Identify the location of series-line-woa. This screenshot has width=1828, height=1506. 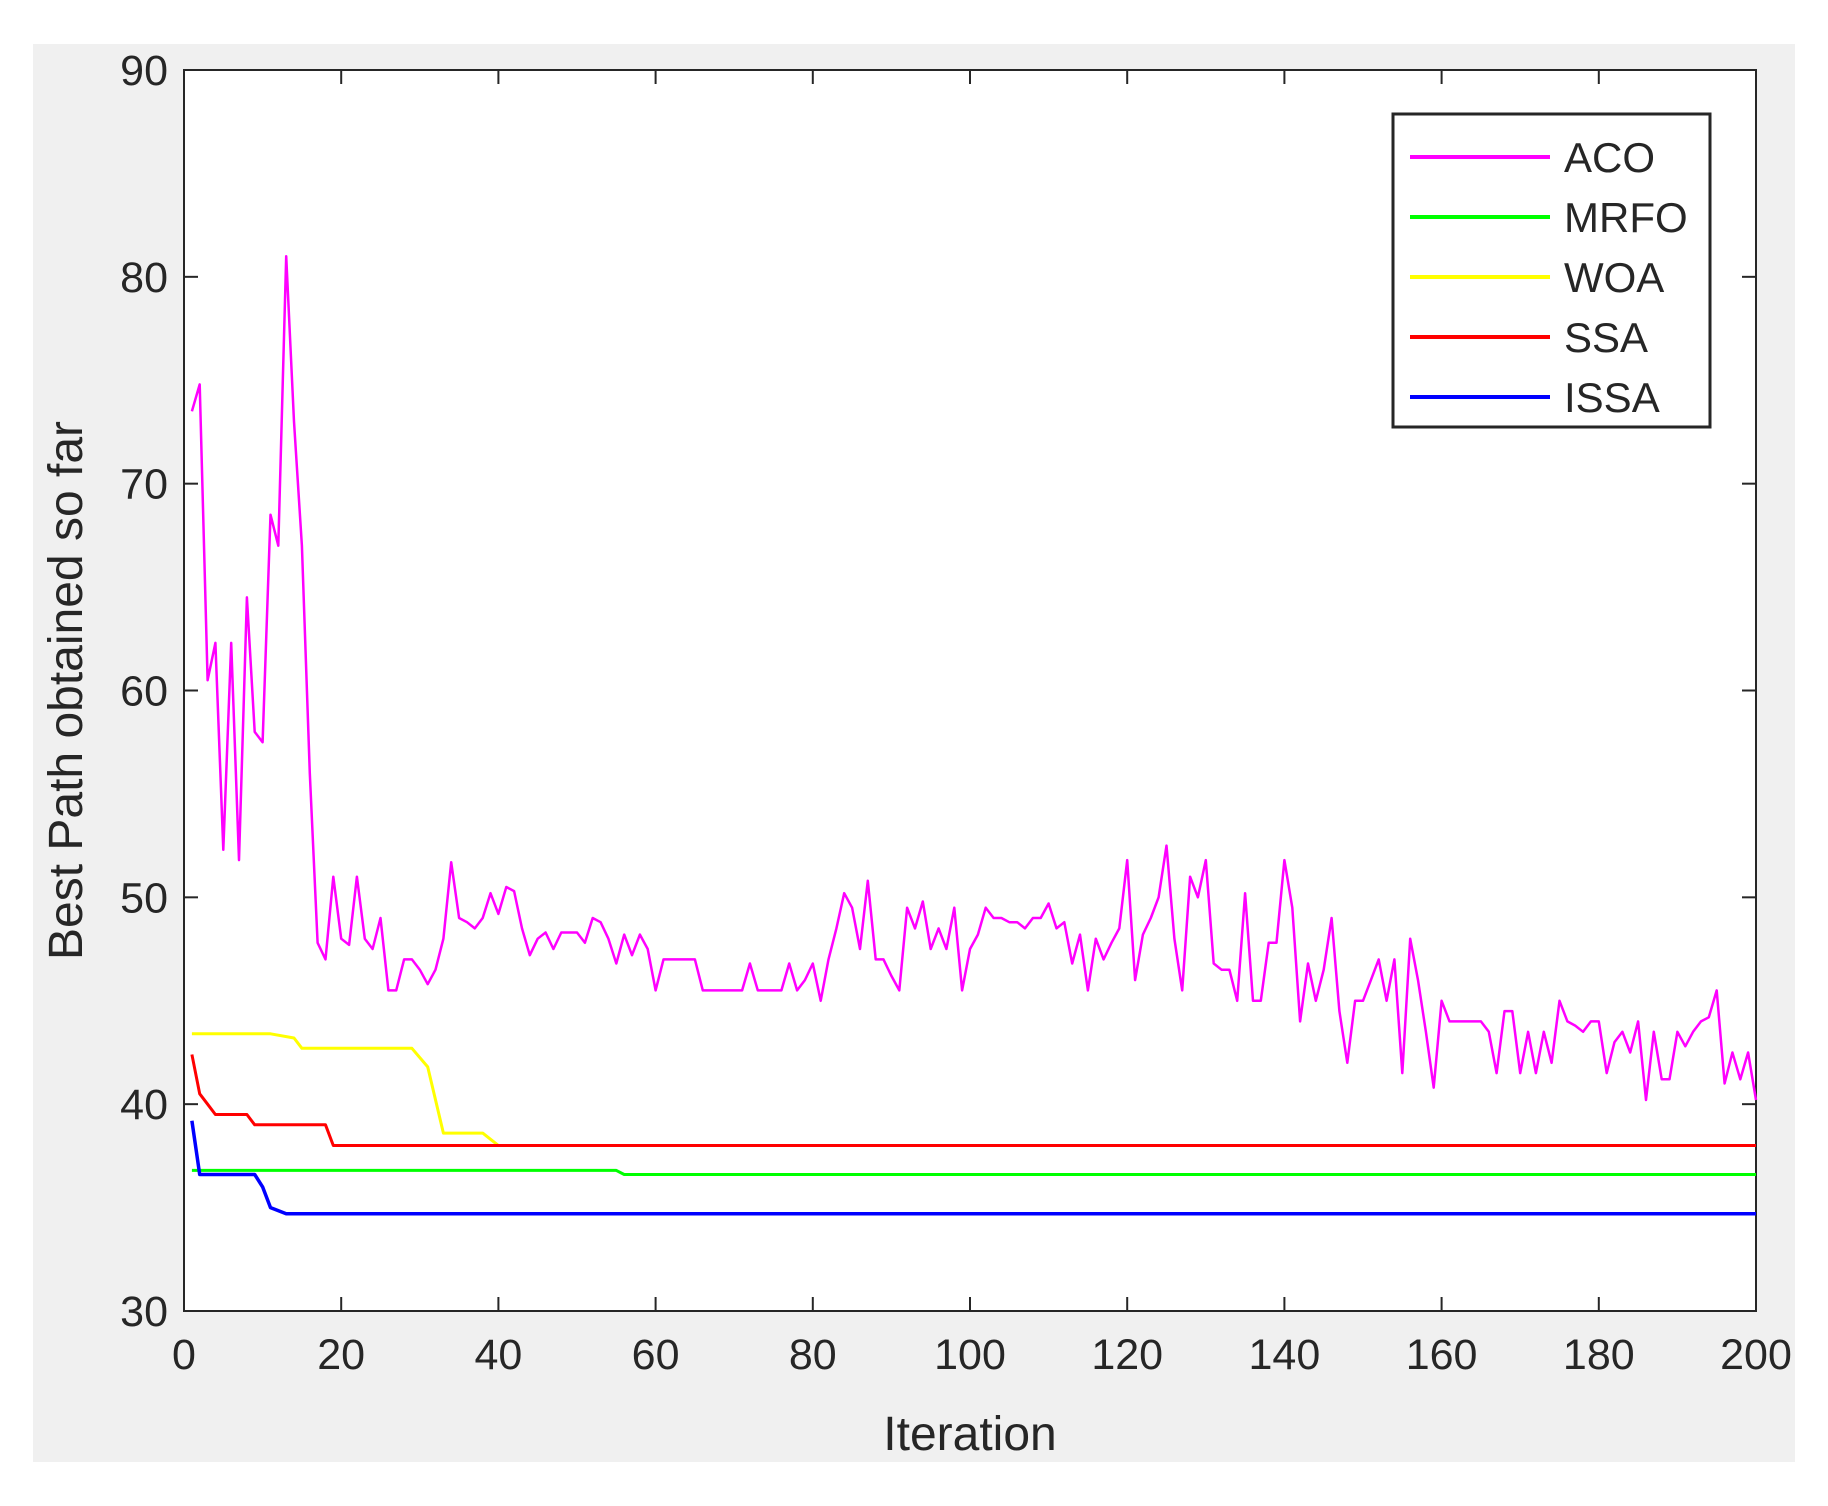
(973, 1089).